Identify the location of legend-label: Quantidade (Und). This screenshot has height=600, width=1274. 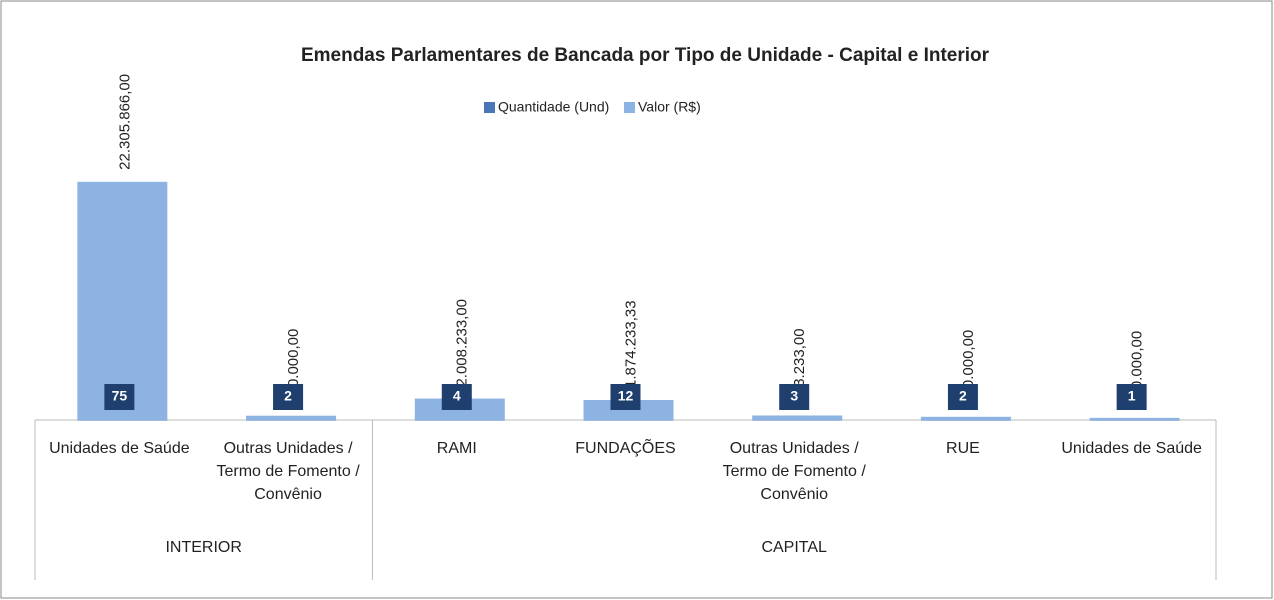
(553, 107).